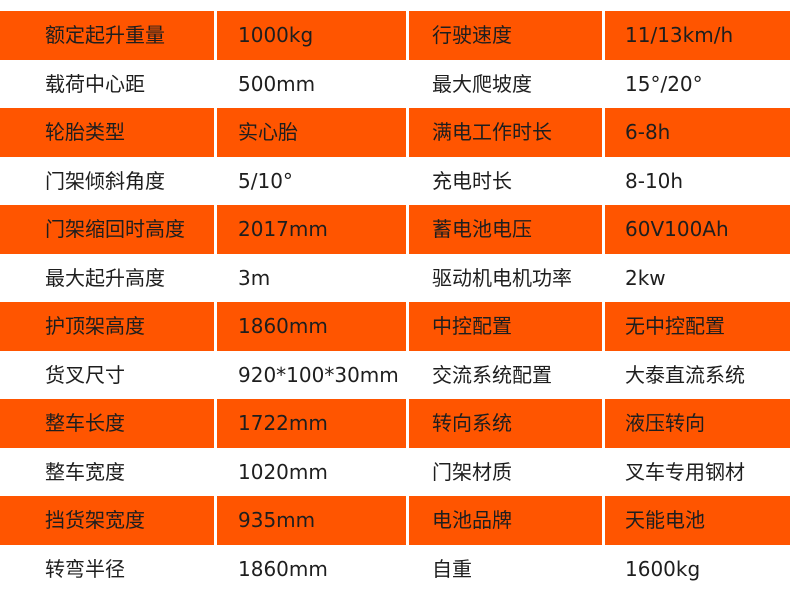  Describe the element at coordinates (395, 569) in the screenshot. I see `table-row: 转弯半径 1860mm 自重 1600kg` at that location.